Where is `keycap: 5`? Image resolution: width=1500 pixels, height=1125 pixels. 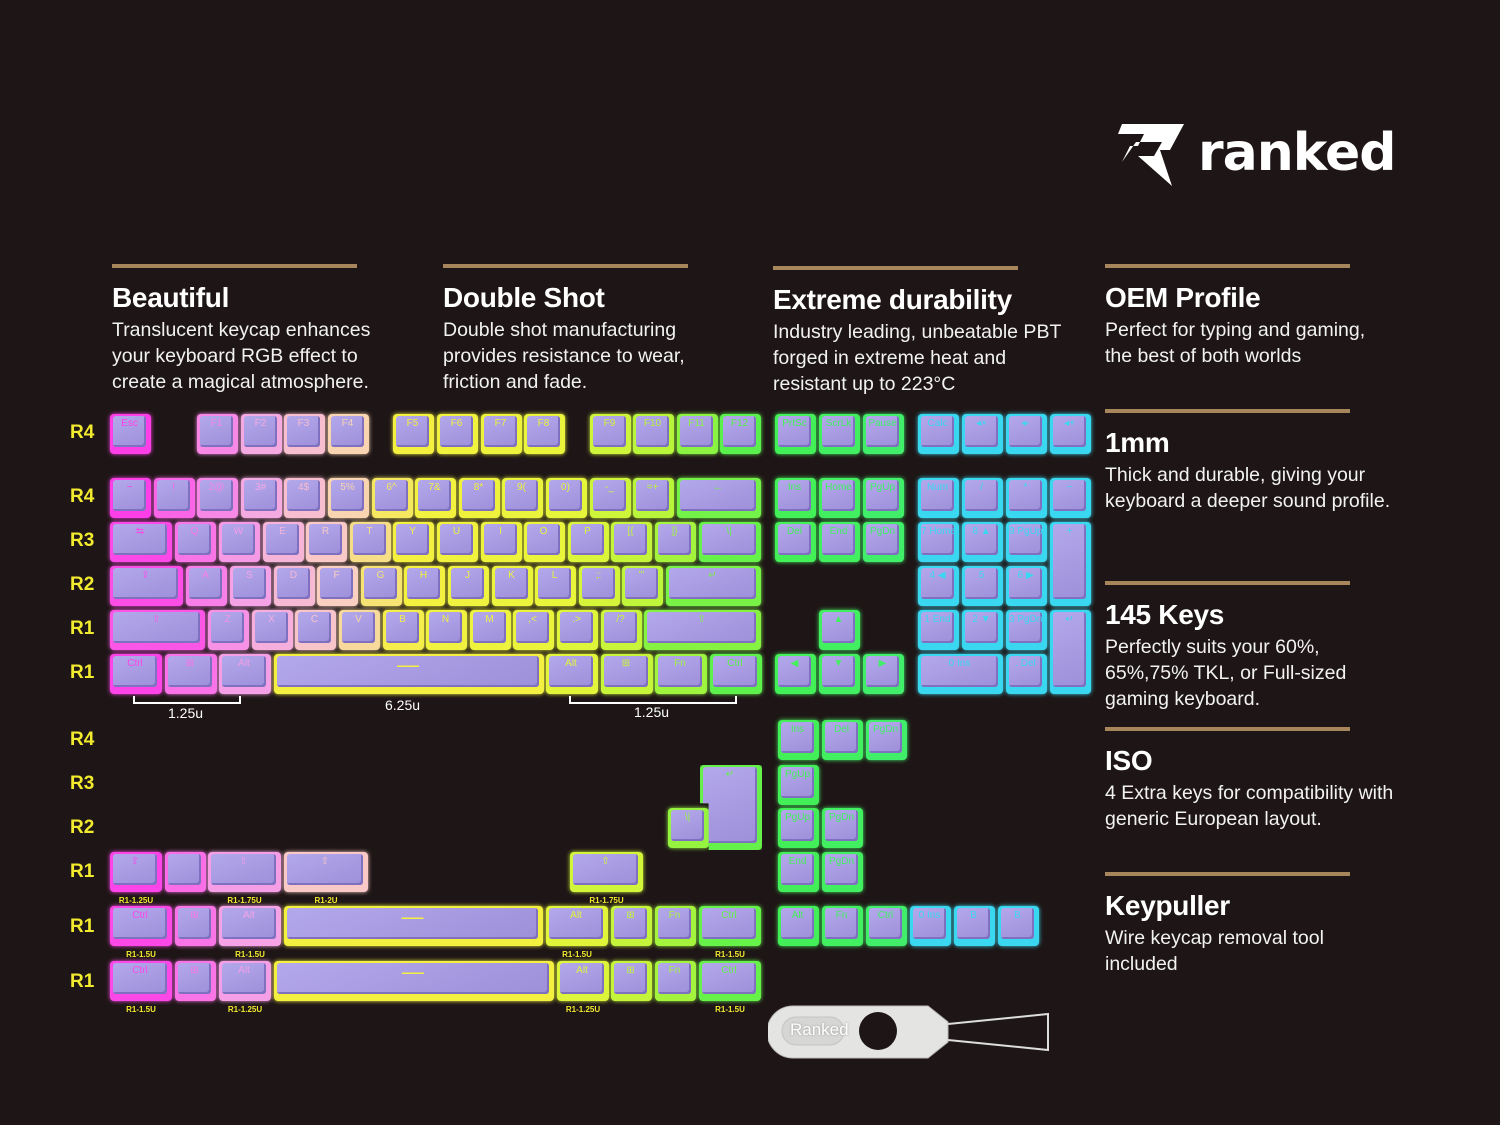 keycap: 5 is located at coordinates (982, 586).